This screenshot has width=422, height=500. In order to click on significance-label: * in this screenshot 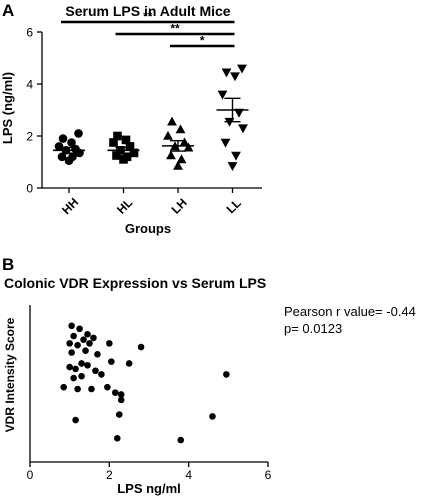, I will do `click(202, 41)`.